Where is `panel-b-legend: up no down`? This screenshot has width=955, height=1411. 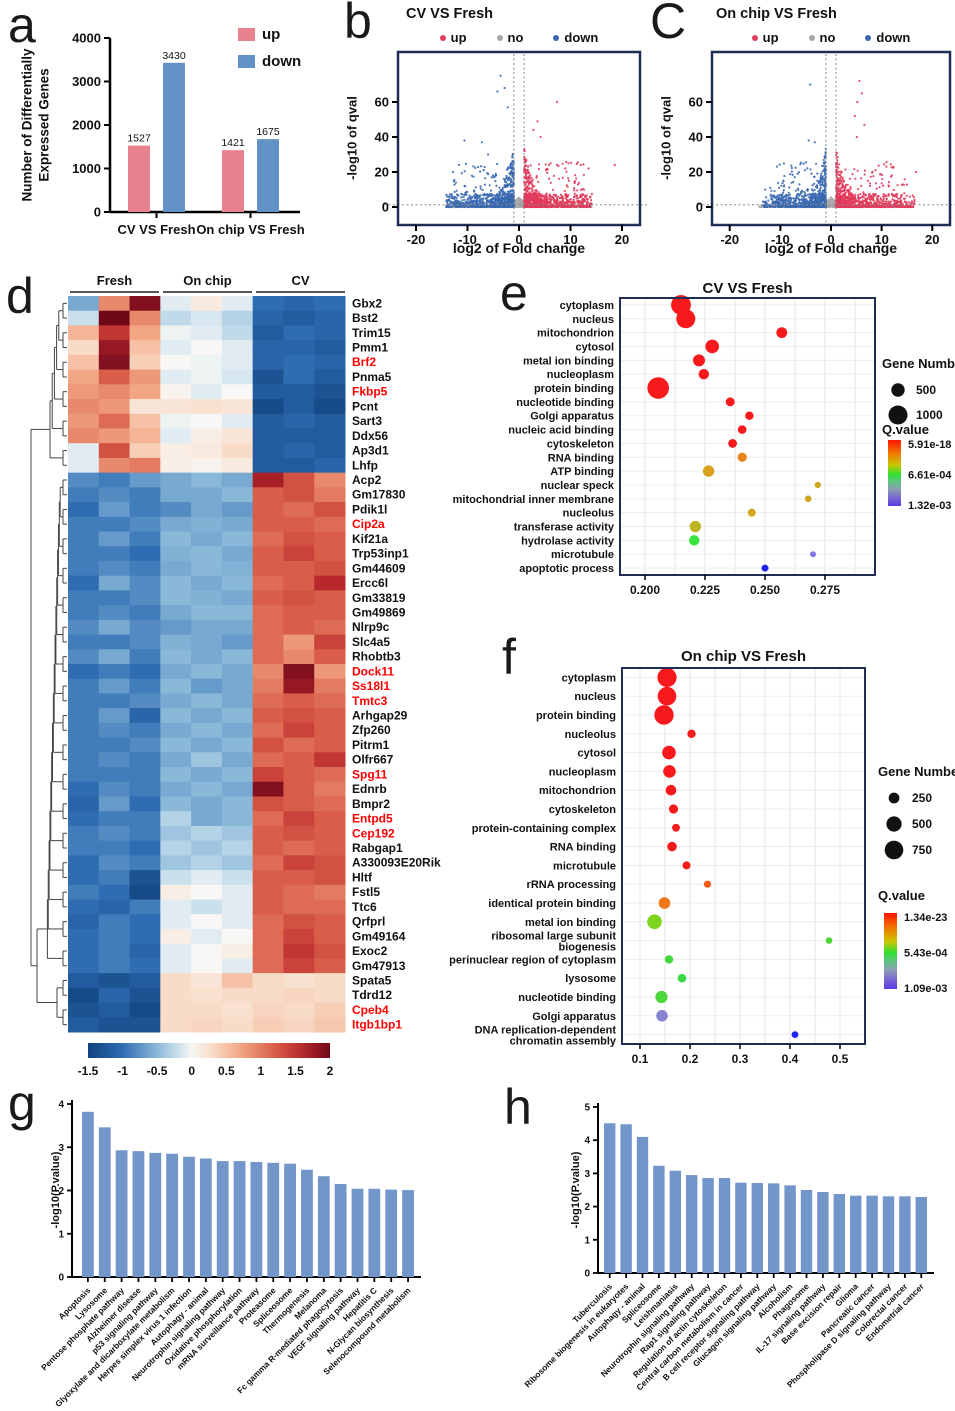 panel-b-legend: up no down is located at coordinates (519, 37).